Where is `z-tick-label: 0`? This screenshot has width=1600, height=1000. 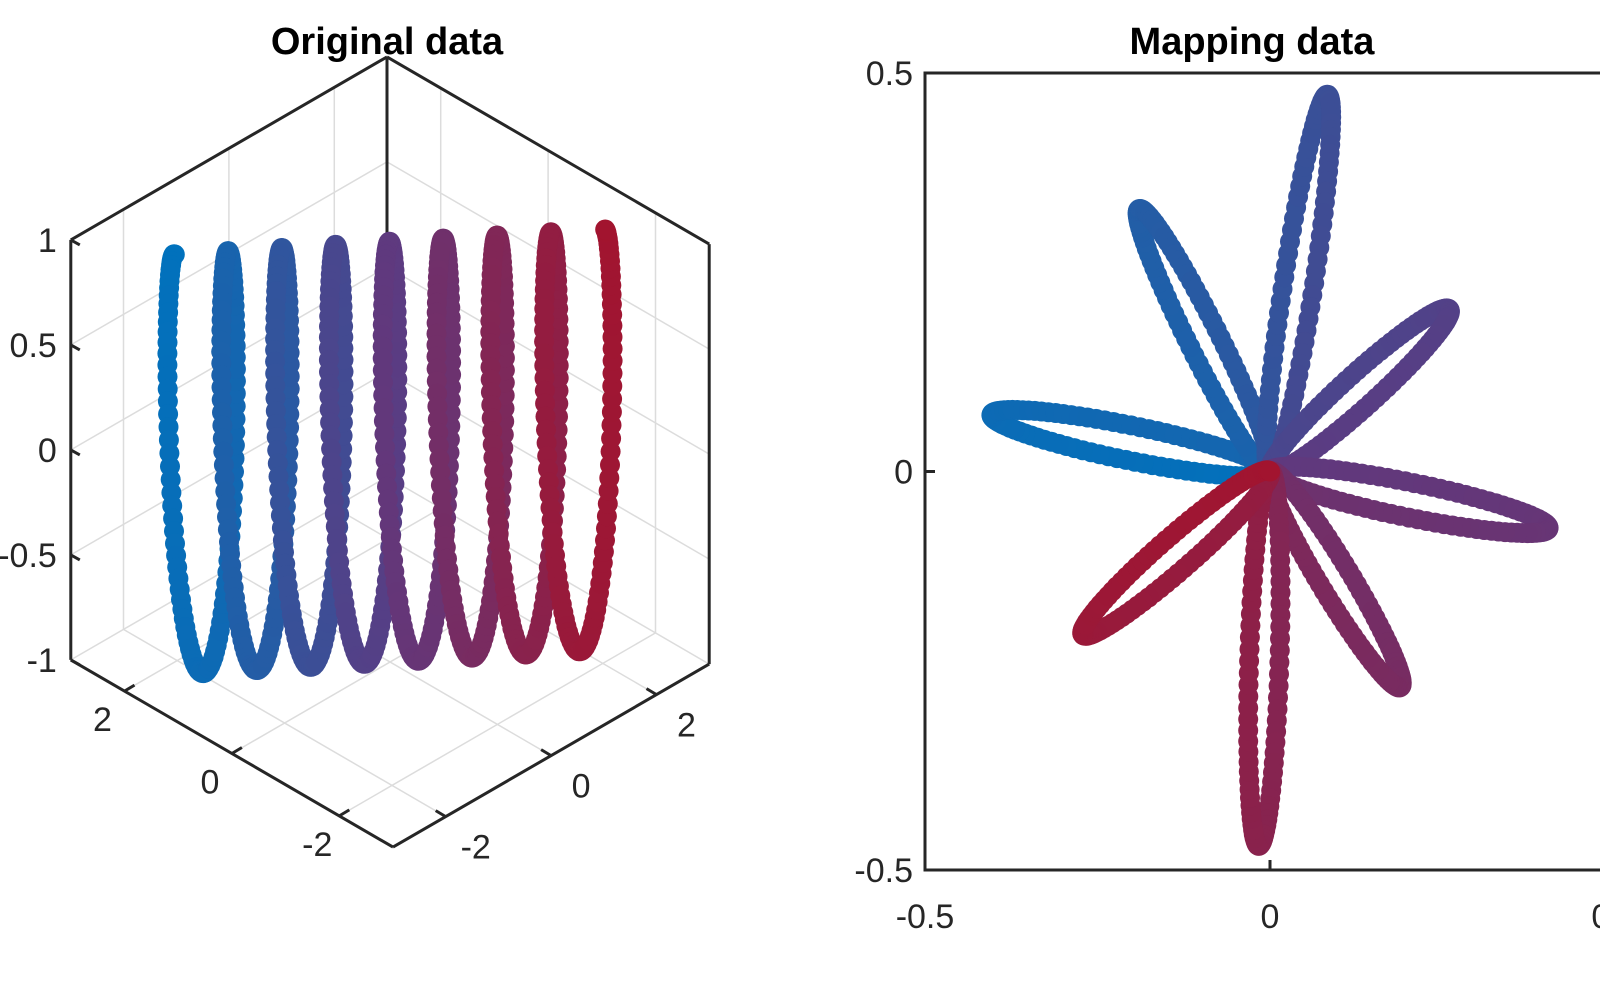 z-tick-label: 0 is located at coordinates (47, 451).